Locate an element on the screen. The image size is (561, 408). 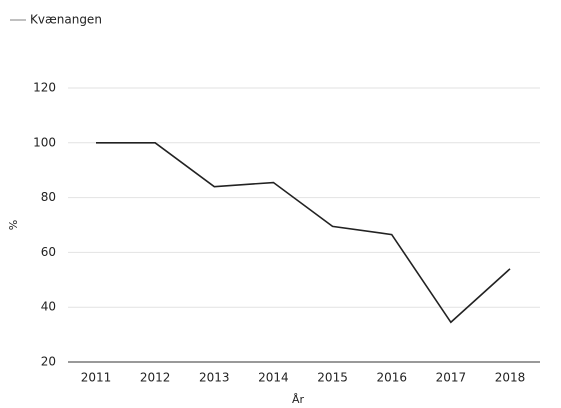
y-tick-label: 20 is located at coordinates (48, 362).